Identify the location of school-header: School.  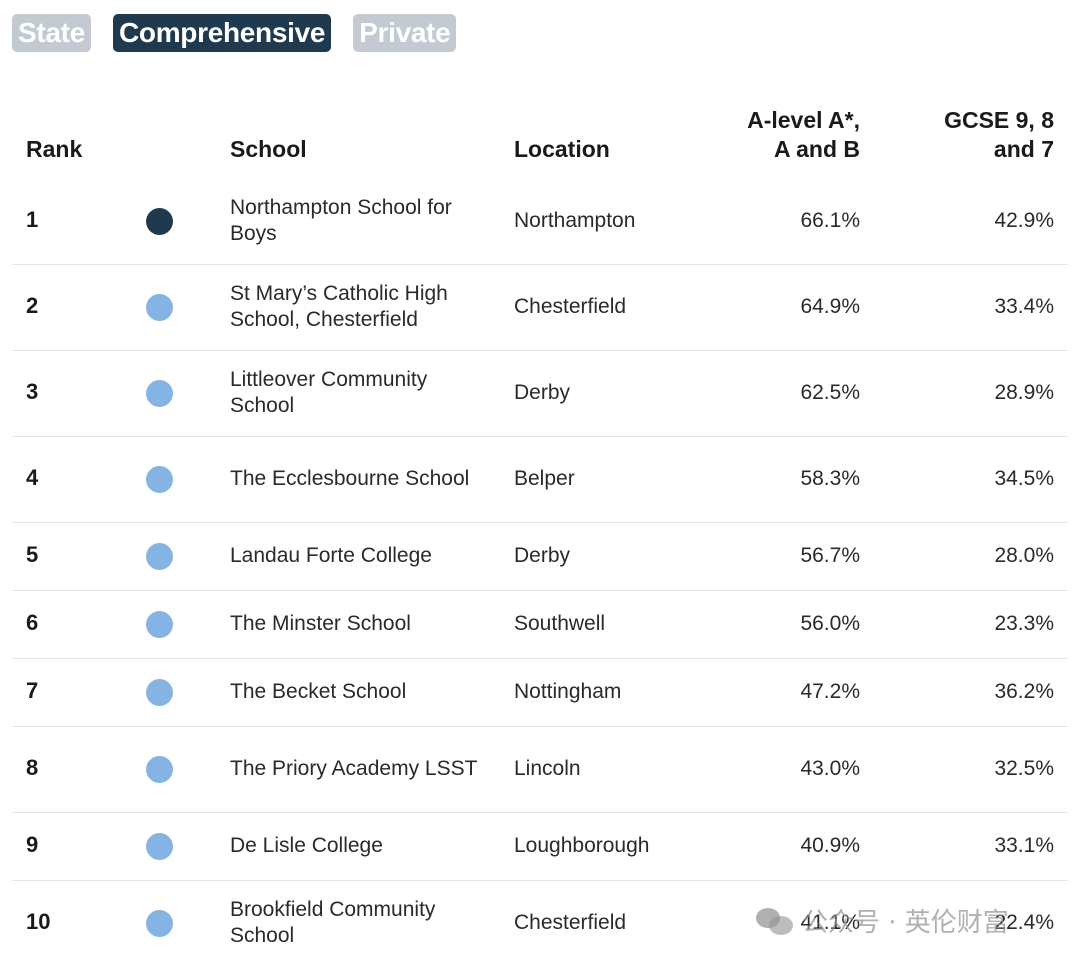
(268, 149).